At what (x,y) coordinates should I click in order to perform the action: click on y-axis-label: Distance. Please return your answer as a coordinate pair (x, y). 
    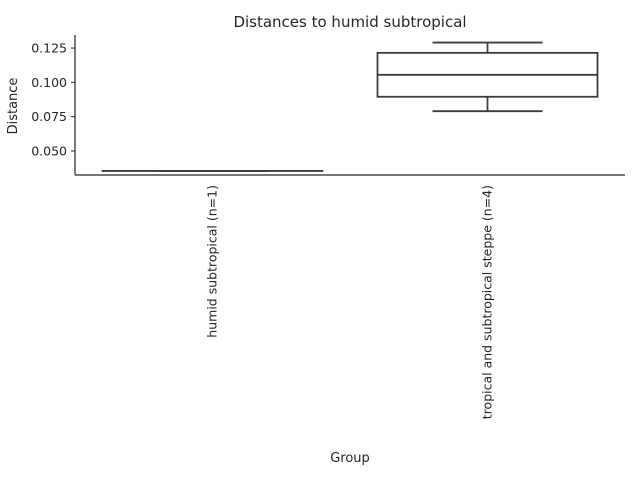
    Looking at the image, I should click on (13, 106).